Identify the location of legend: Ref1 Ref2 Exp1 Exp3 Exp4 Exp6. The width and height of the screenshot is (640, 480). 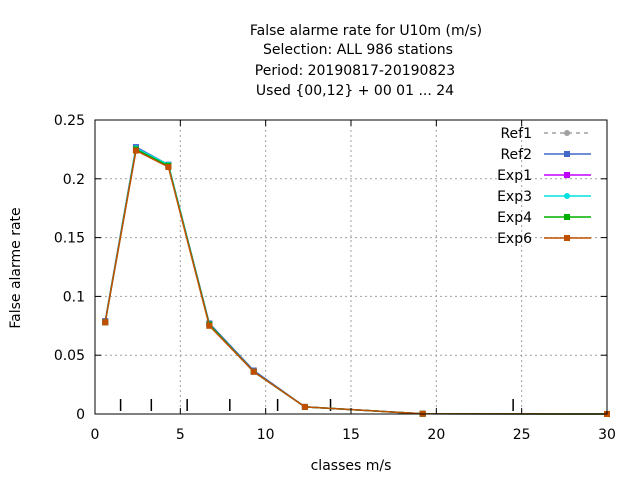
(544, 186).